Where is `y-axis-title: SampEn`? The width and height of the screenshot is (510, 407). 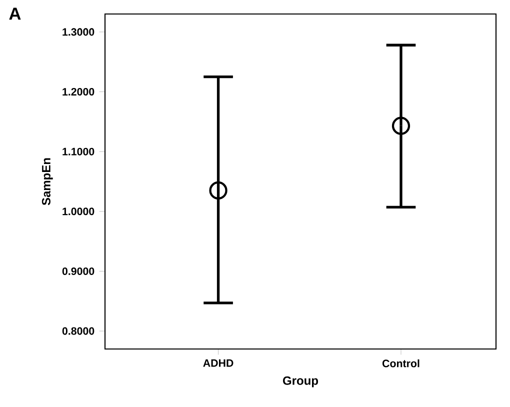 y-axis-title: SampEn is located at coordinates (47, 182).